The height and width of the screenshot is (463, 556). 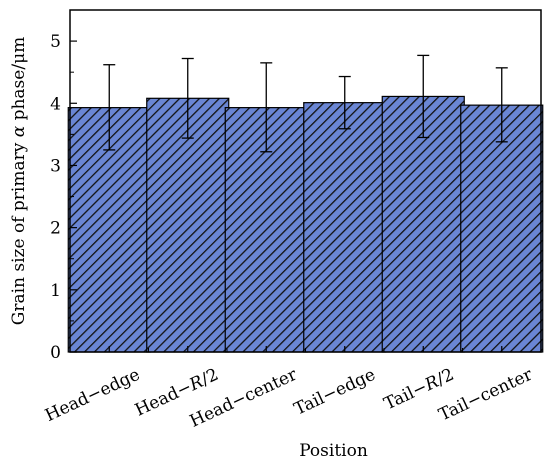 What do you see at coordinates (55, 291) in the screenshot?
I see `y-tick-label: 1` at bounding box center [55, 291].